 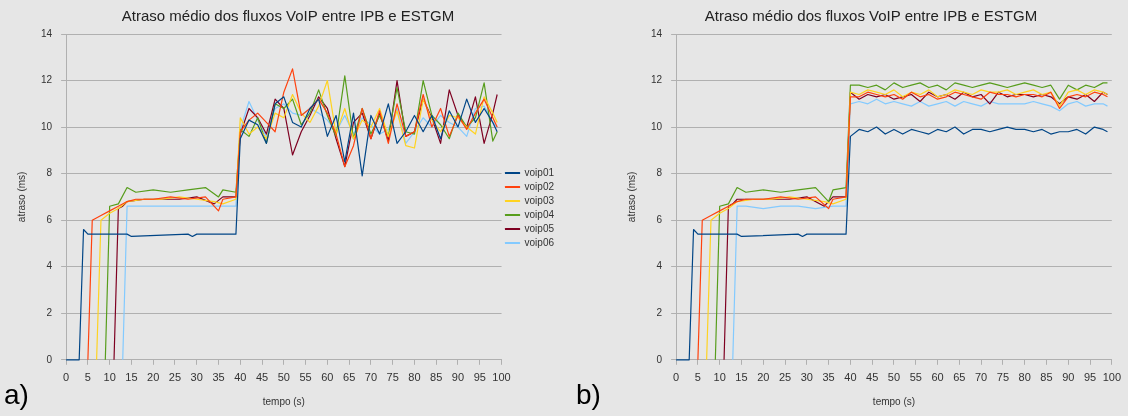 I want to click on legend-label: voip03, so click(x=539, y=200).